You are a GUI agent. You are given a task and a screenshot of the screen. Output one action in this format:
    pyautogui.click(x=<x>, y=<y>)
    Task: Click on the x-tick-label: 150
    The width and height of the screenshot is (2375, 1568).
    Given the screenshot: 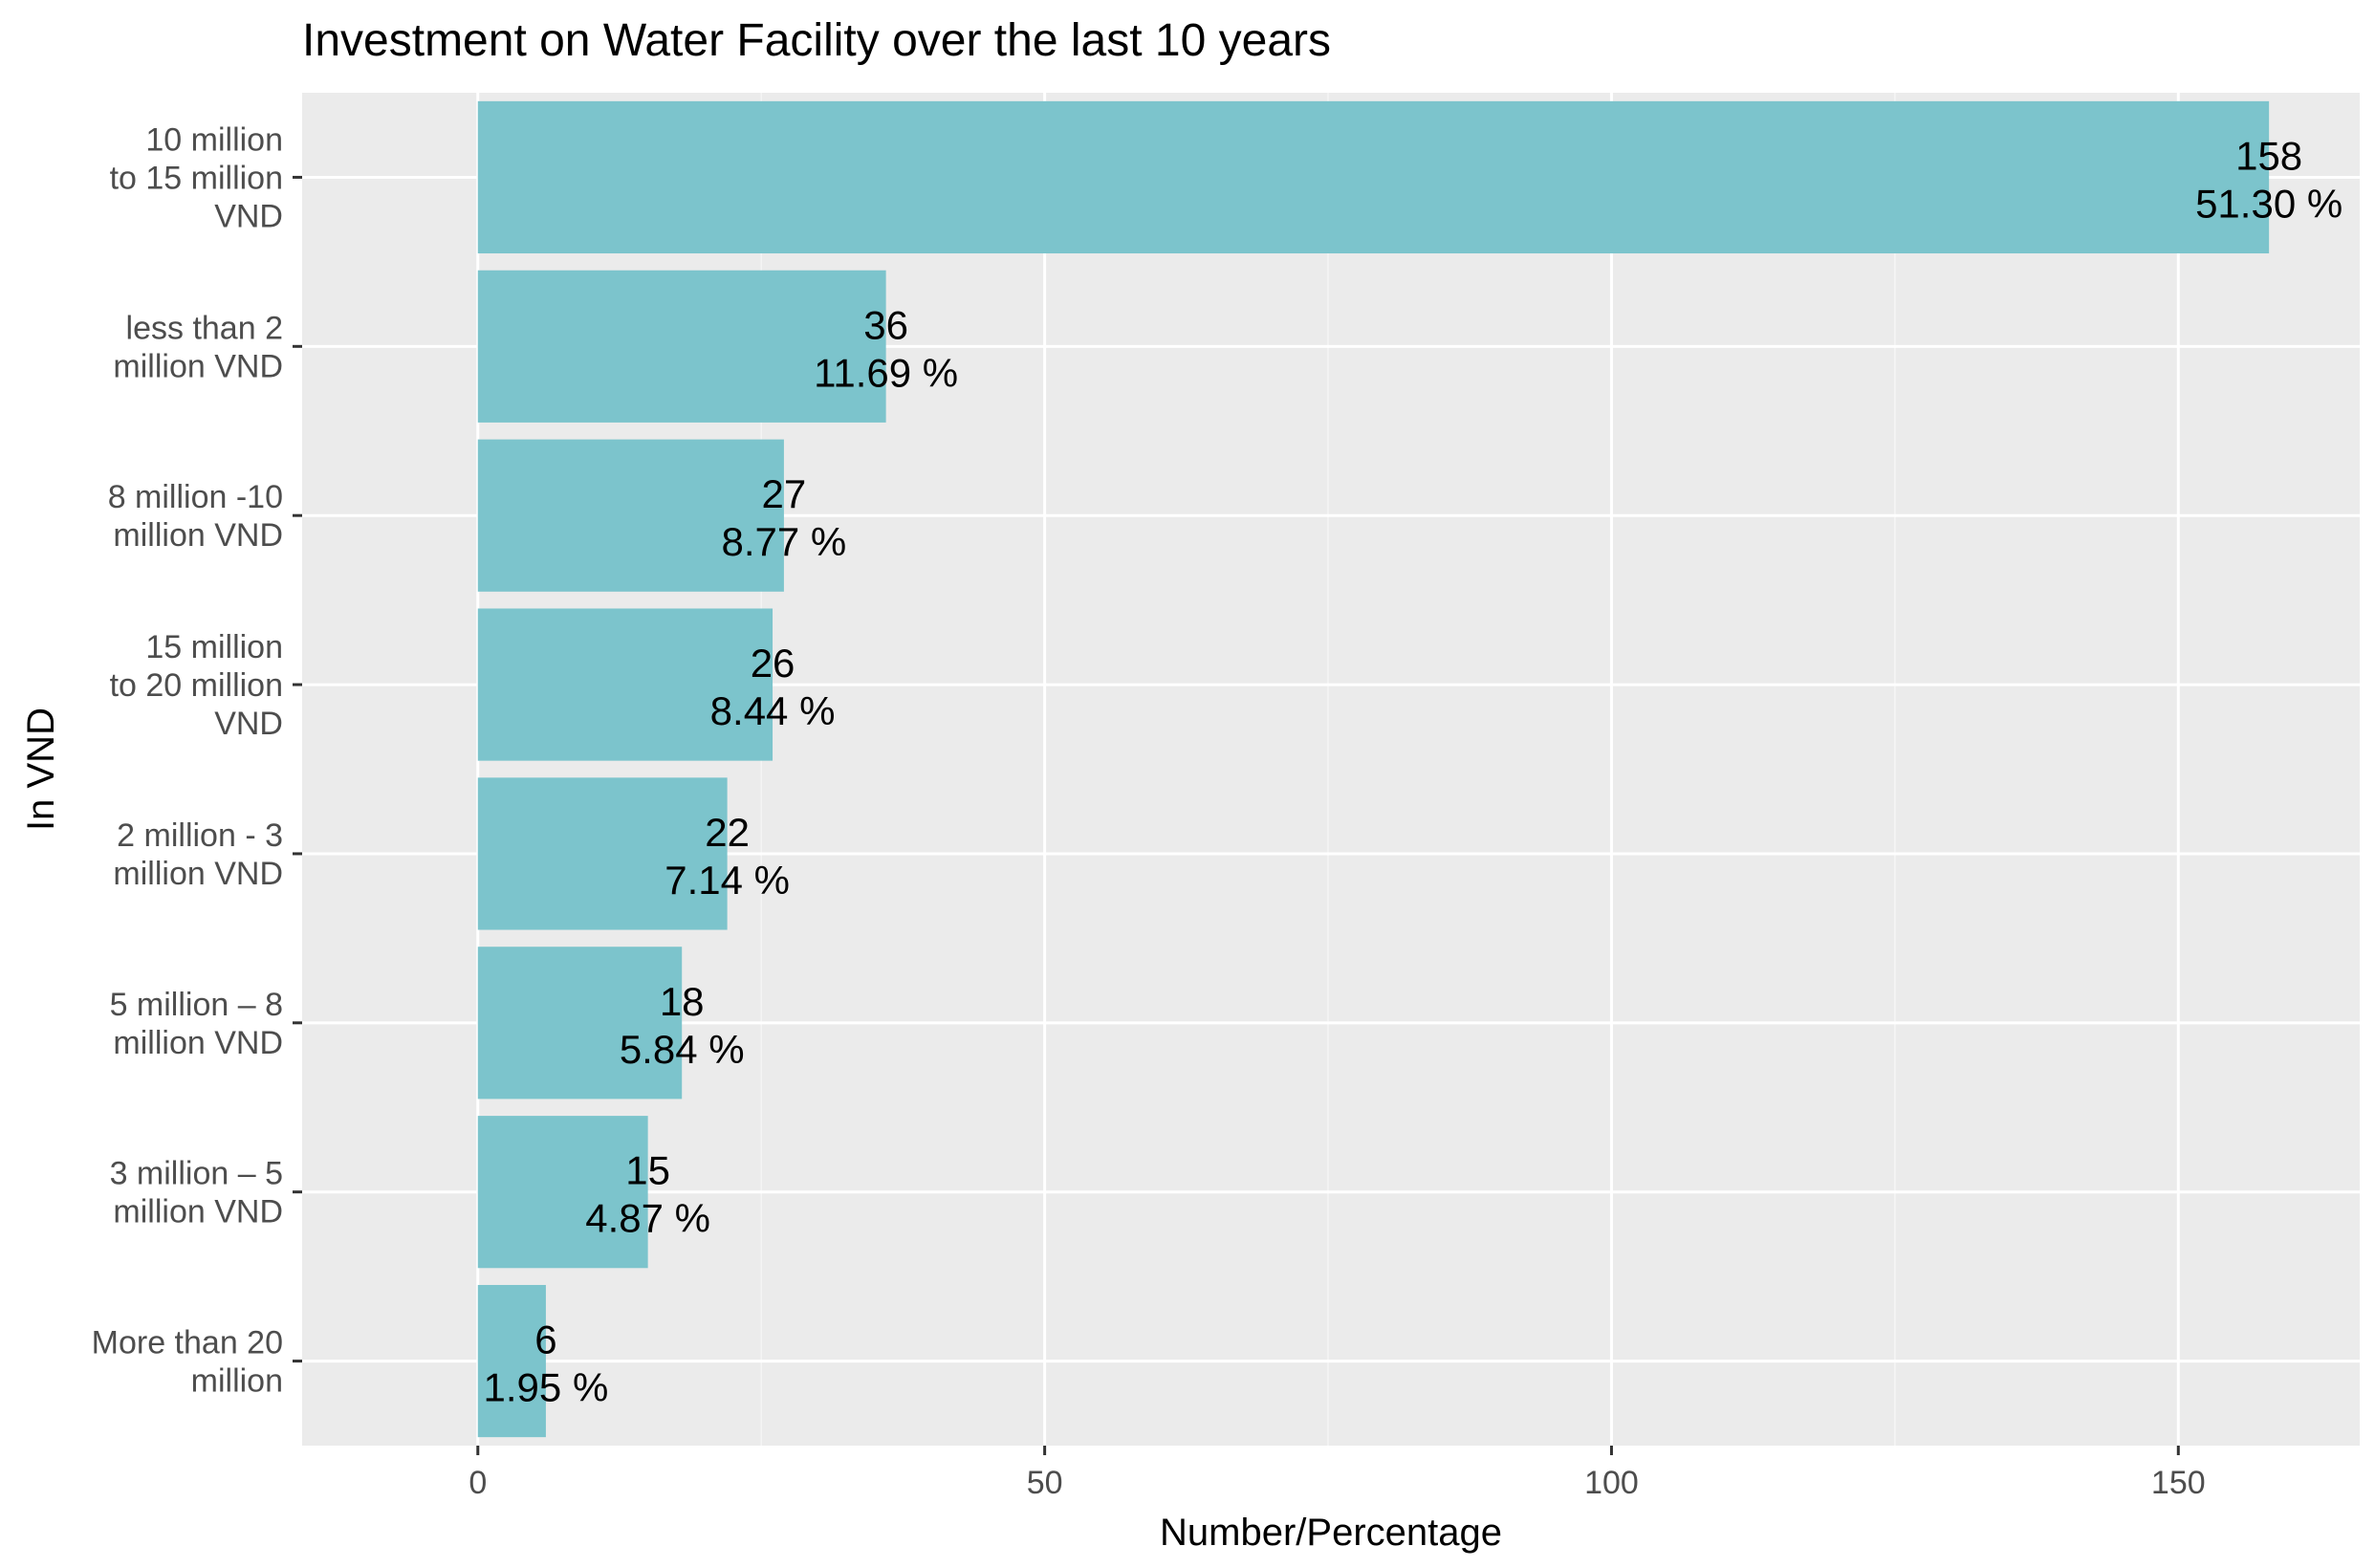 What is the action you would take?
    pyautogui.click(x=2178, y=1483)
    